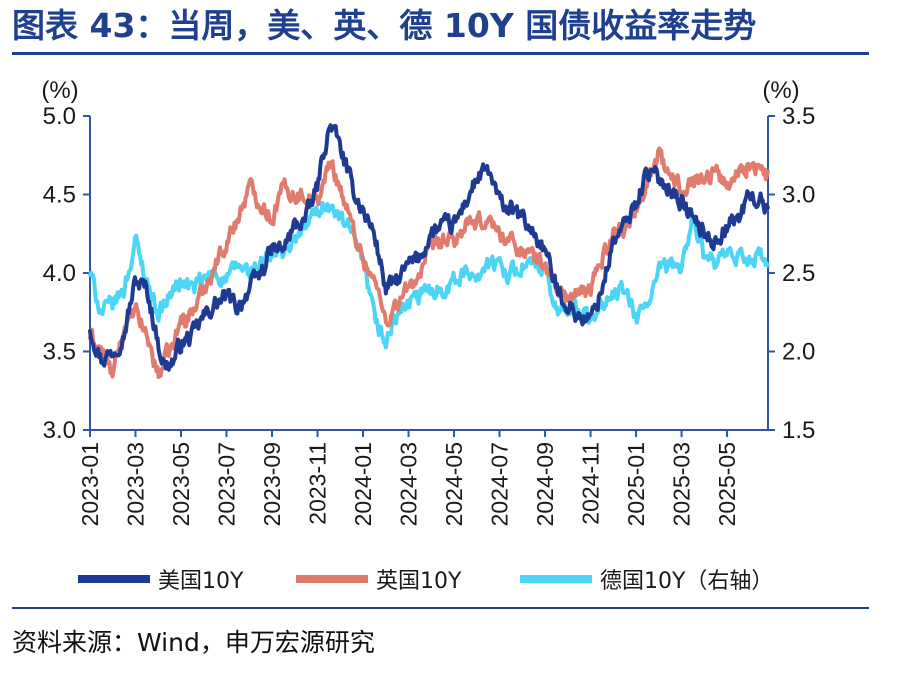 The image size is (916, 694). I want to click on chart-title: 图表 43：当周，美、英、德 10Y 国债收益率走势, so click(384, 25).